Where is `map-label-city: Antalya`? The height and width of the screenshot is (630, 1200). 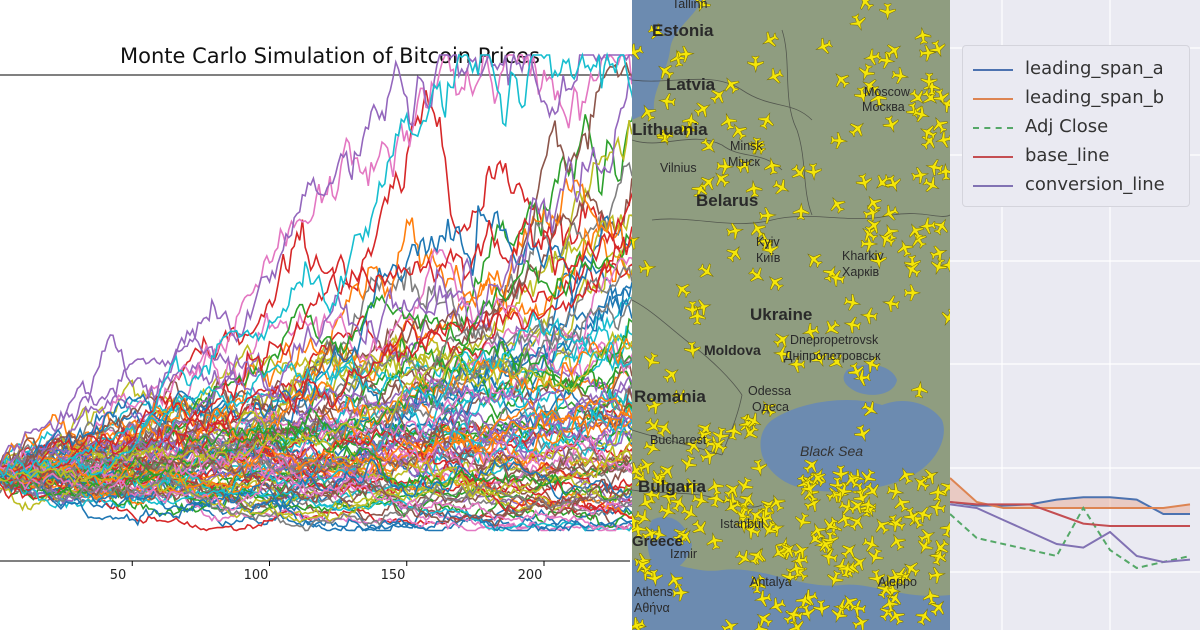
map-label-city: Antalya is located at coordinates (771, 582).